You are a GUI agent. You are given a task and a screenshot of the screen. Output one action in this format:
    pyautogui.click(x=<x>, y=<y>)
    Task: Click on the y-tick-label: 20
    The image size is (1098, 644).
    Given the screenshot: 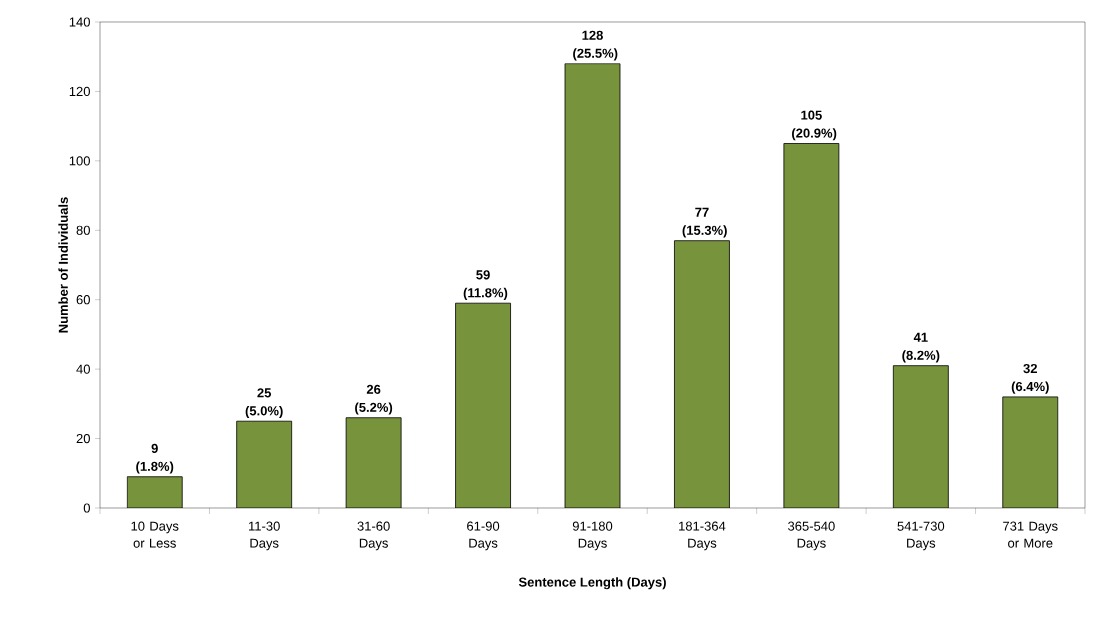 What is the action you would take?
    pyautogui.click(x=83, y=438)
    